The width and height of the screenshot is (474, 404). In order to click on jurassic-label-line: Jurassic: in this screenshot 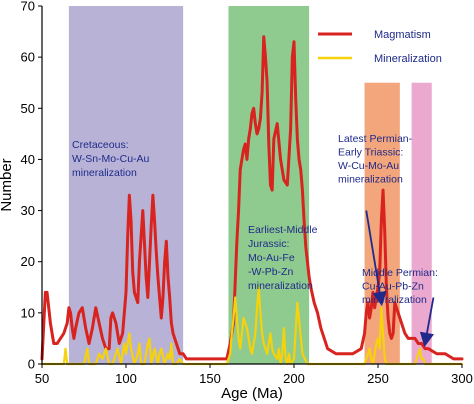, I will do `click(268, 244)`.